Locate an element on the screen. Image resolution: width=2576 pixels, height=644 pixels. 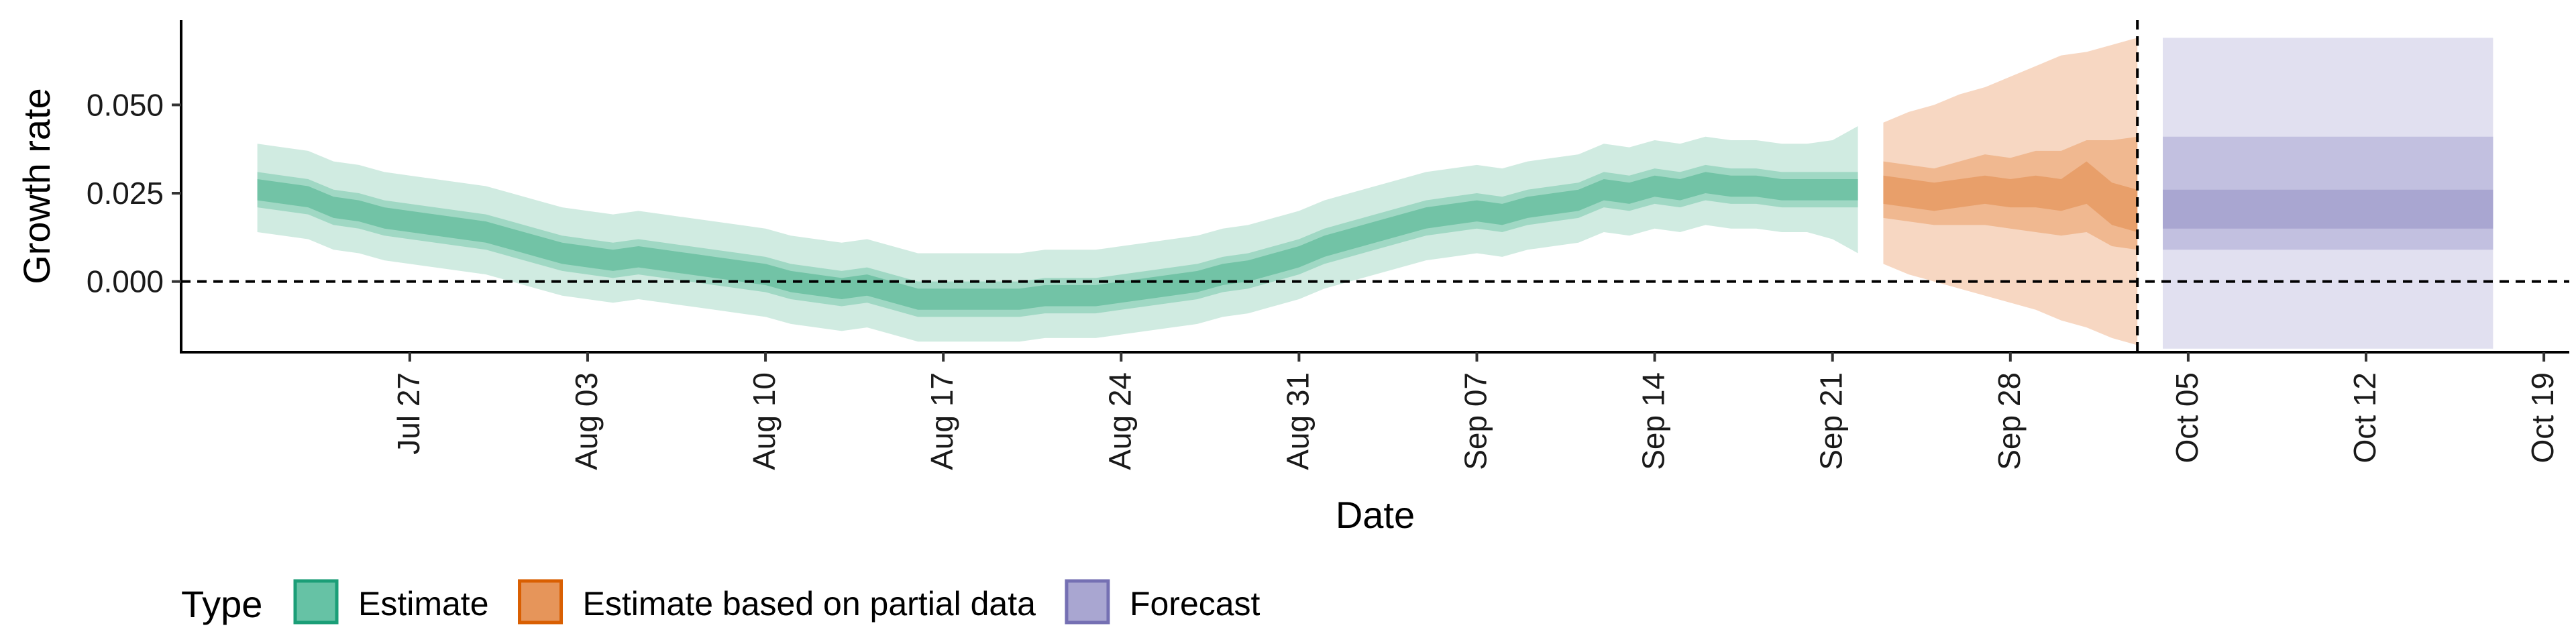
x-tick-label: Sep 28 is located at coordinates (2009, 421).